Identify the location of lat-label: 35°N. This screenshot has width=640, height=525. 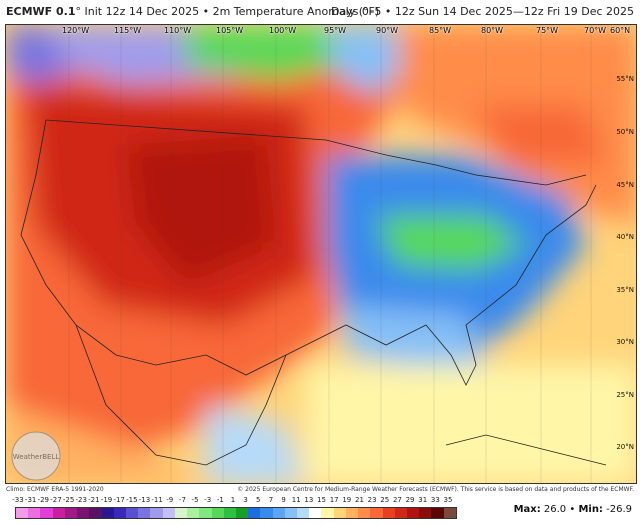
(625, 290).